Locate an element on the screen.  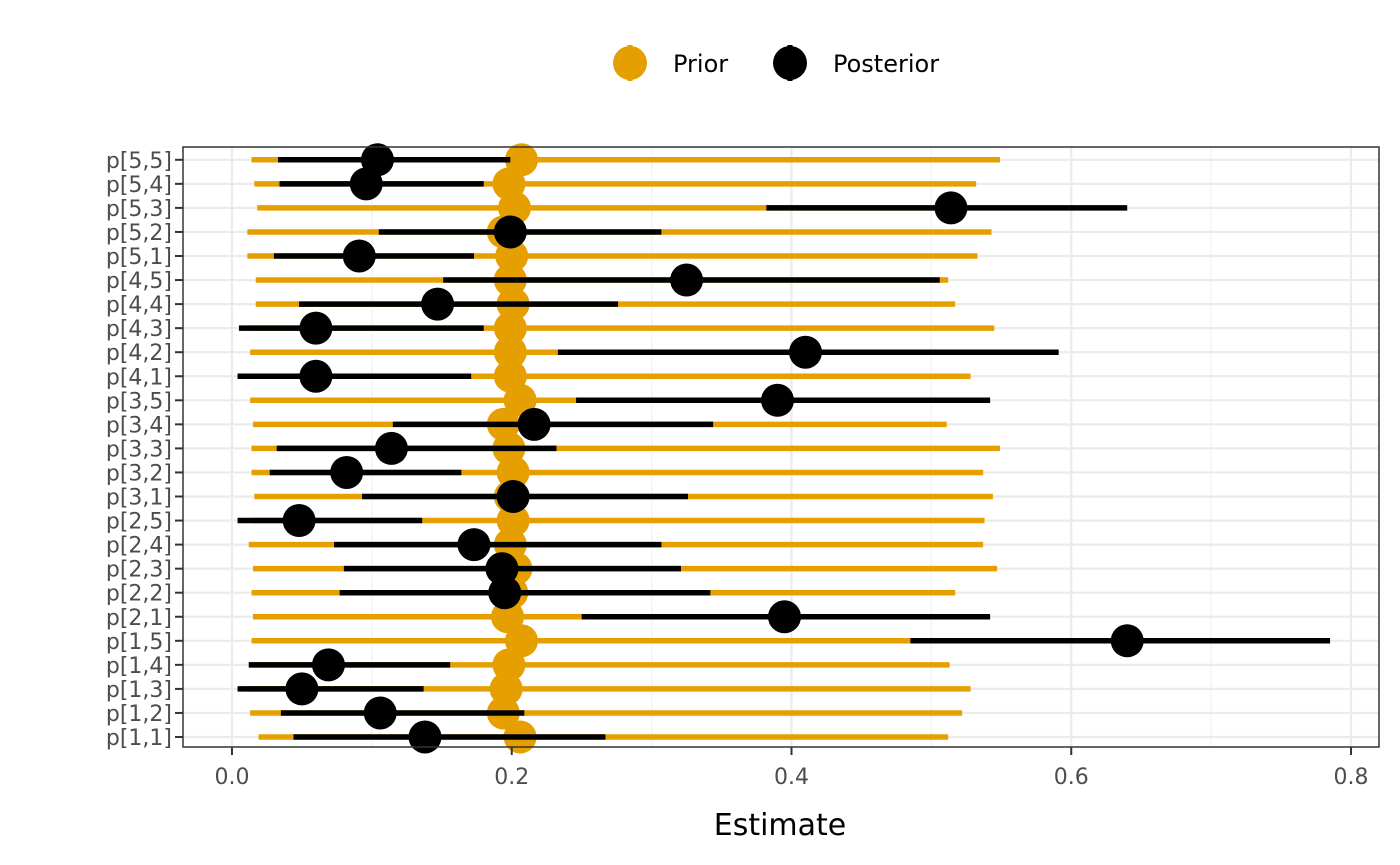
x-tick-label: 0.6 is located at coordinates (1071, 777).